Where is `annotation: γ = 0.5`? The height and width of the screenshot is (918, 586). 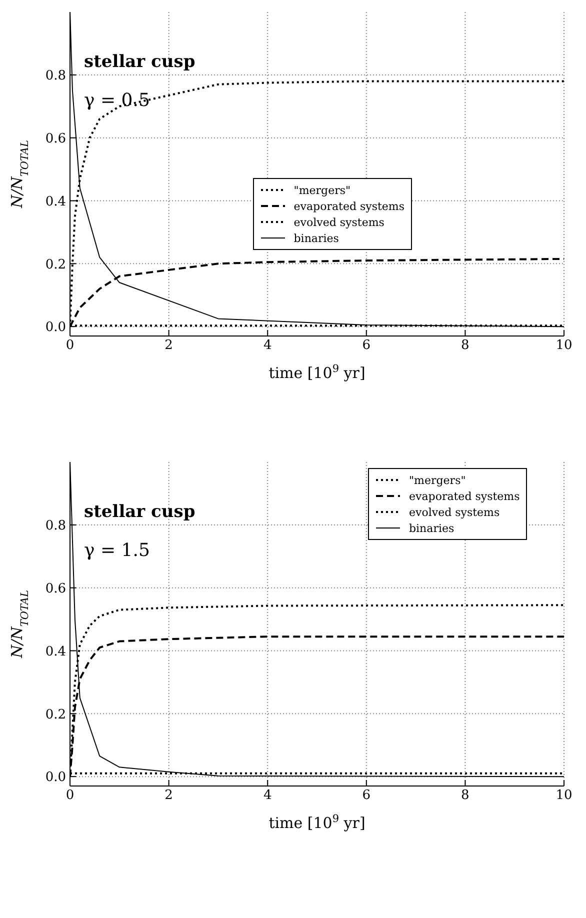
annotation: γ = 0.5 is located at coordinates (117, 100).